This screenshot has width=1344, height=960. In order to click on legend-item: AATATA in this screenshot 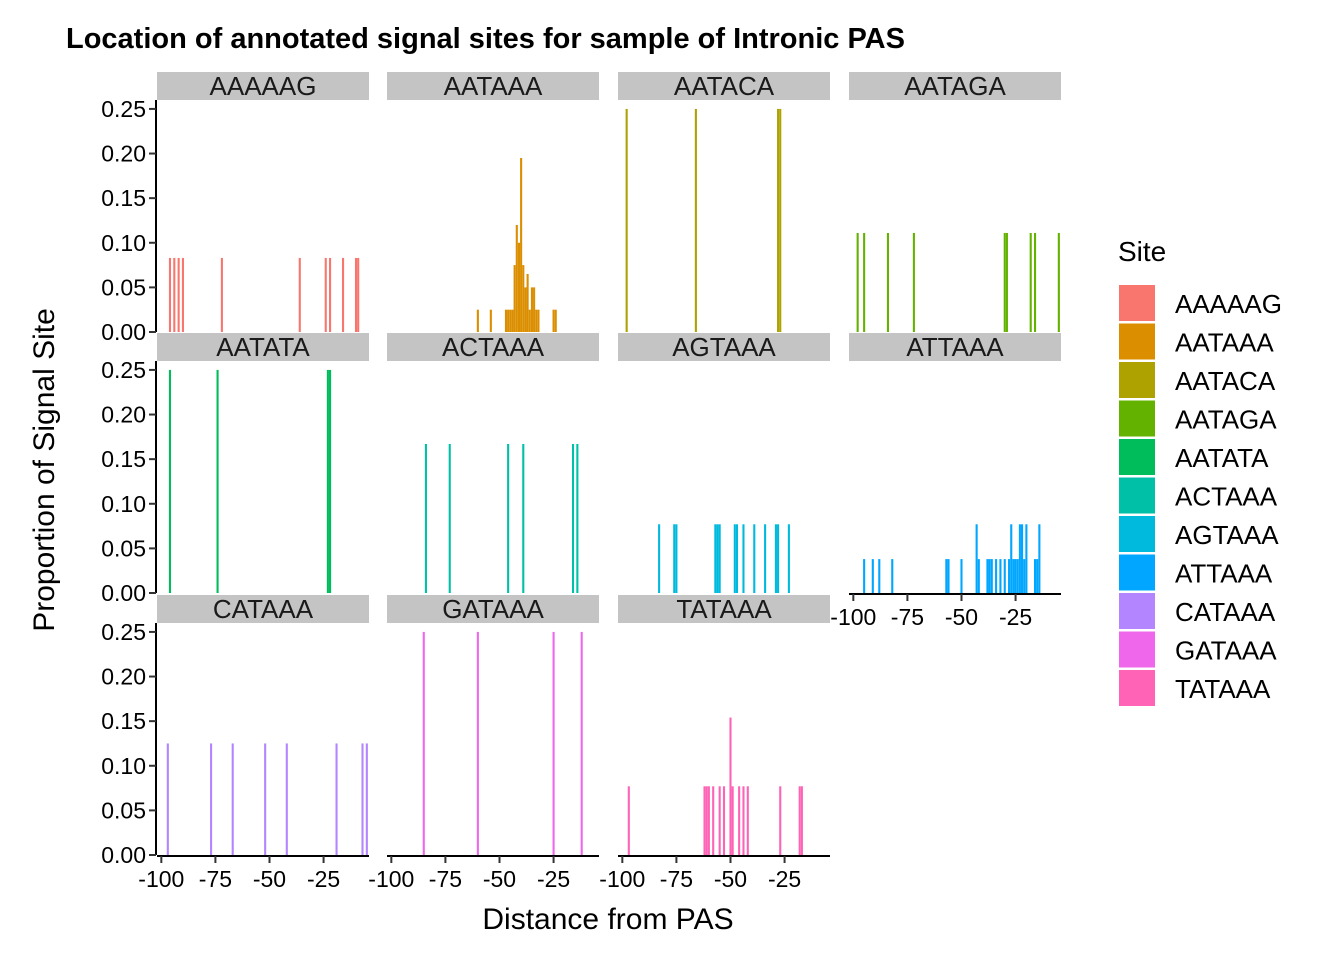, I will do `click(1194, 457)`.